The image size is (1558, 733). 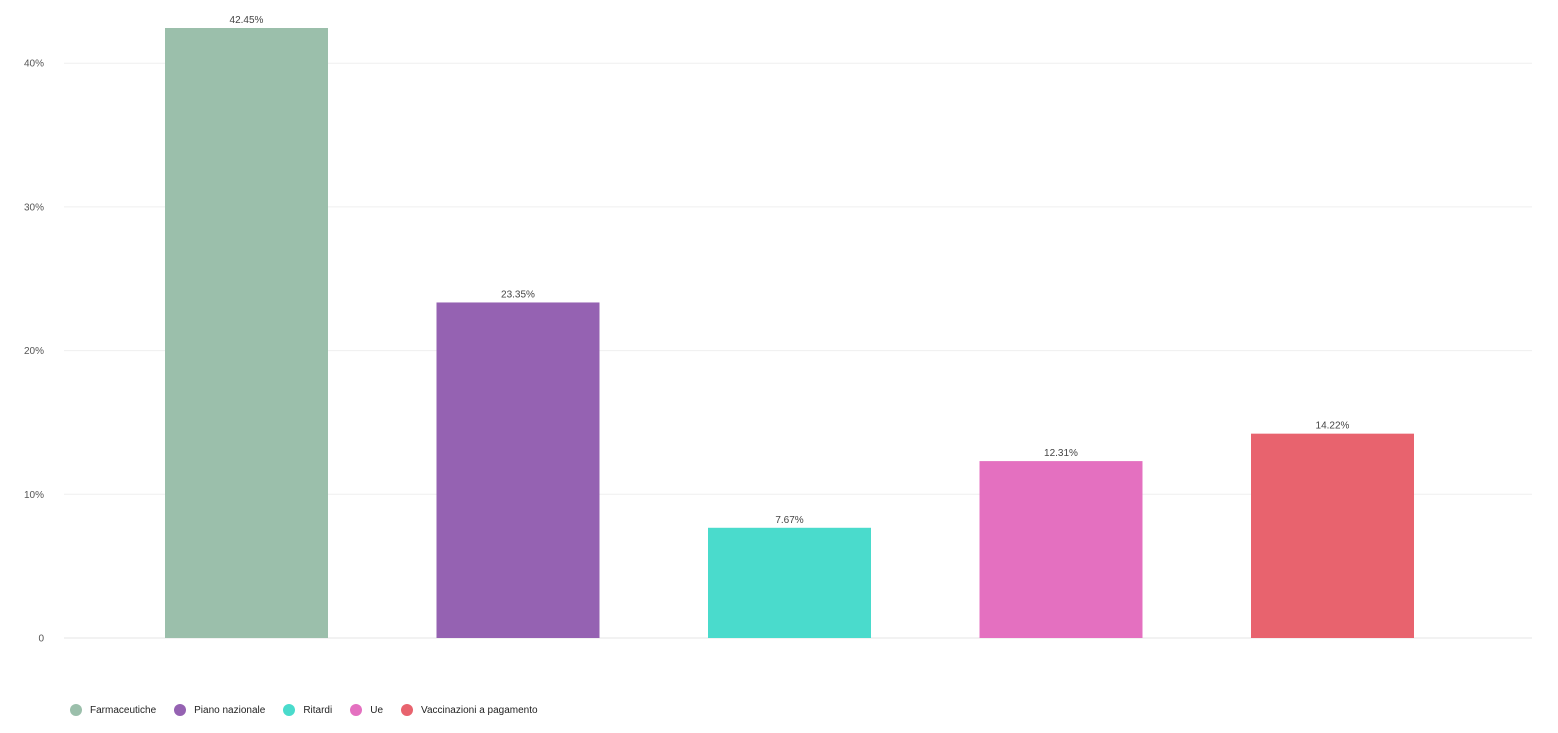 What do you see at coordinates (34, 64) in the screenshot?
I see `y-tick-label: 40%` at bounding box center [34, 64].